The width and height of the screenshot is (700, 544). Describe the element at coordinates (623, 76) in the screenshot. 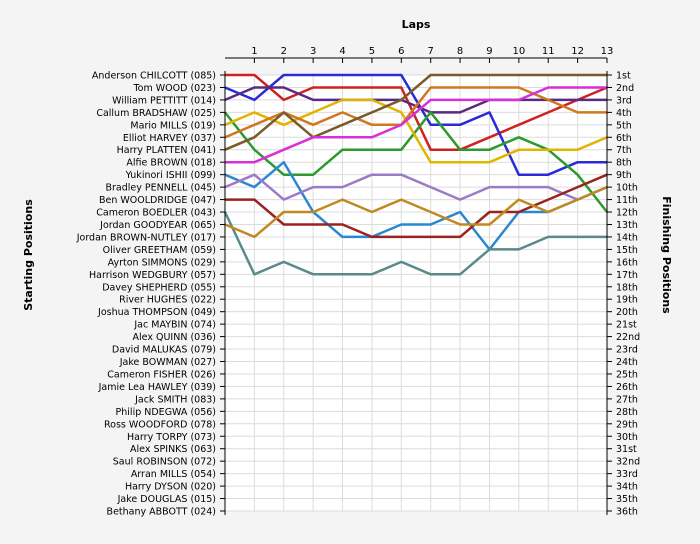

I see `finishing-position-label: 1st` at that location.